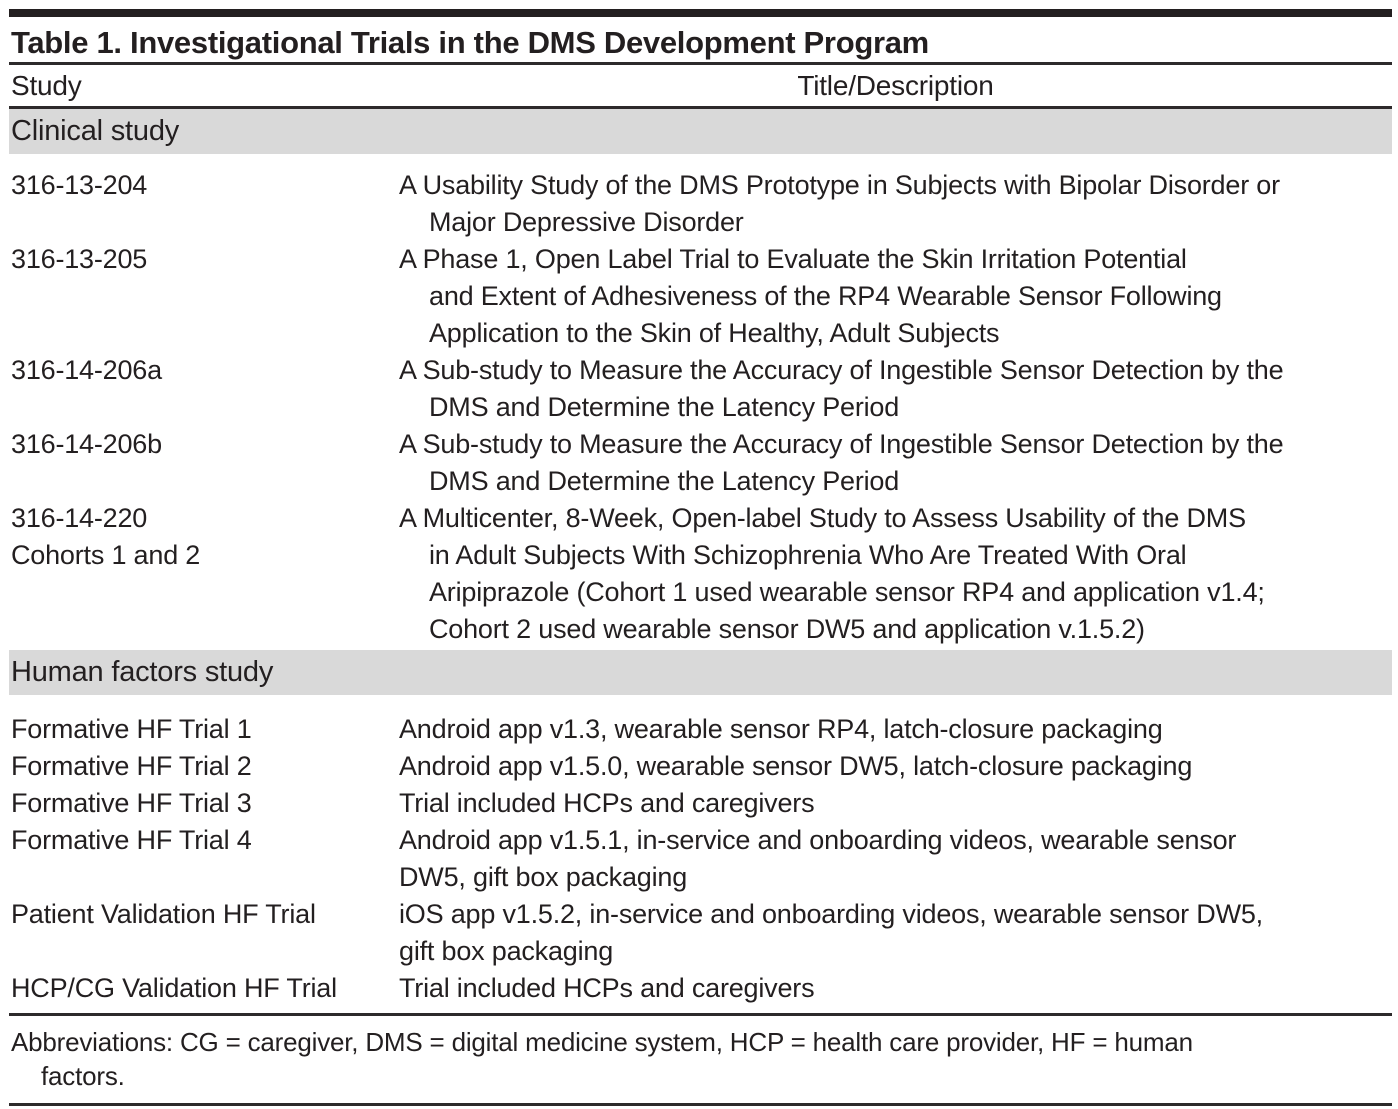 This screenshot has width=1398, height=1109. Describe the element at coordinates (106, 536) in the screenshot. I see `study-cell: 316-14-220 Cohorts 1 and 2` at that location.